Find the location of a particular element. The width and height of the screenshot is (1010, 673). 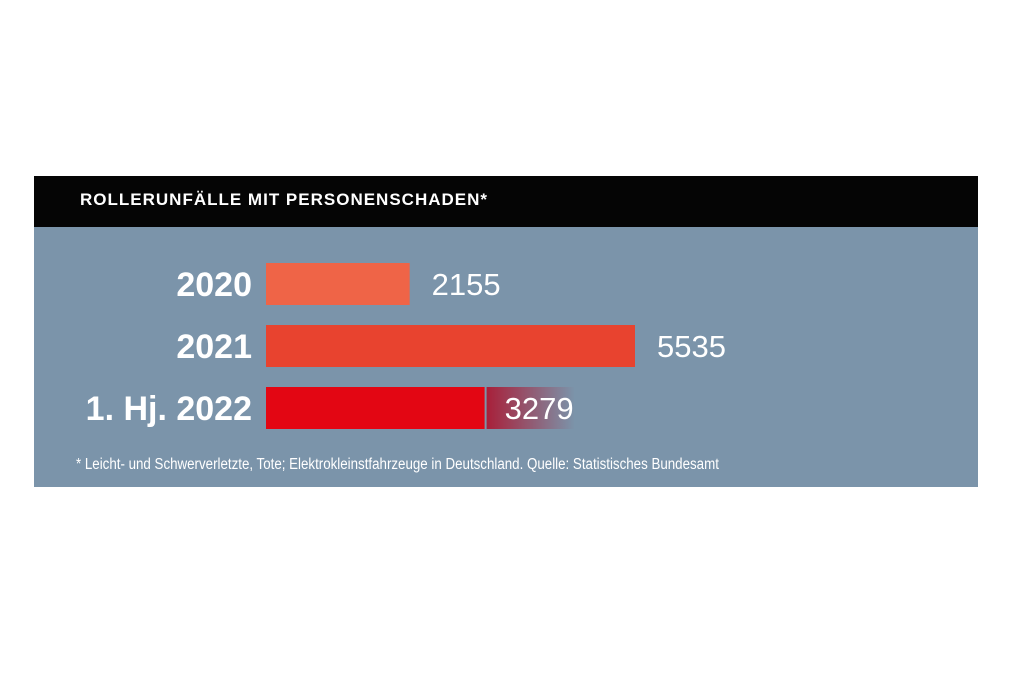

value-label: 3279 is located at coordinates (539, 408).